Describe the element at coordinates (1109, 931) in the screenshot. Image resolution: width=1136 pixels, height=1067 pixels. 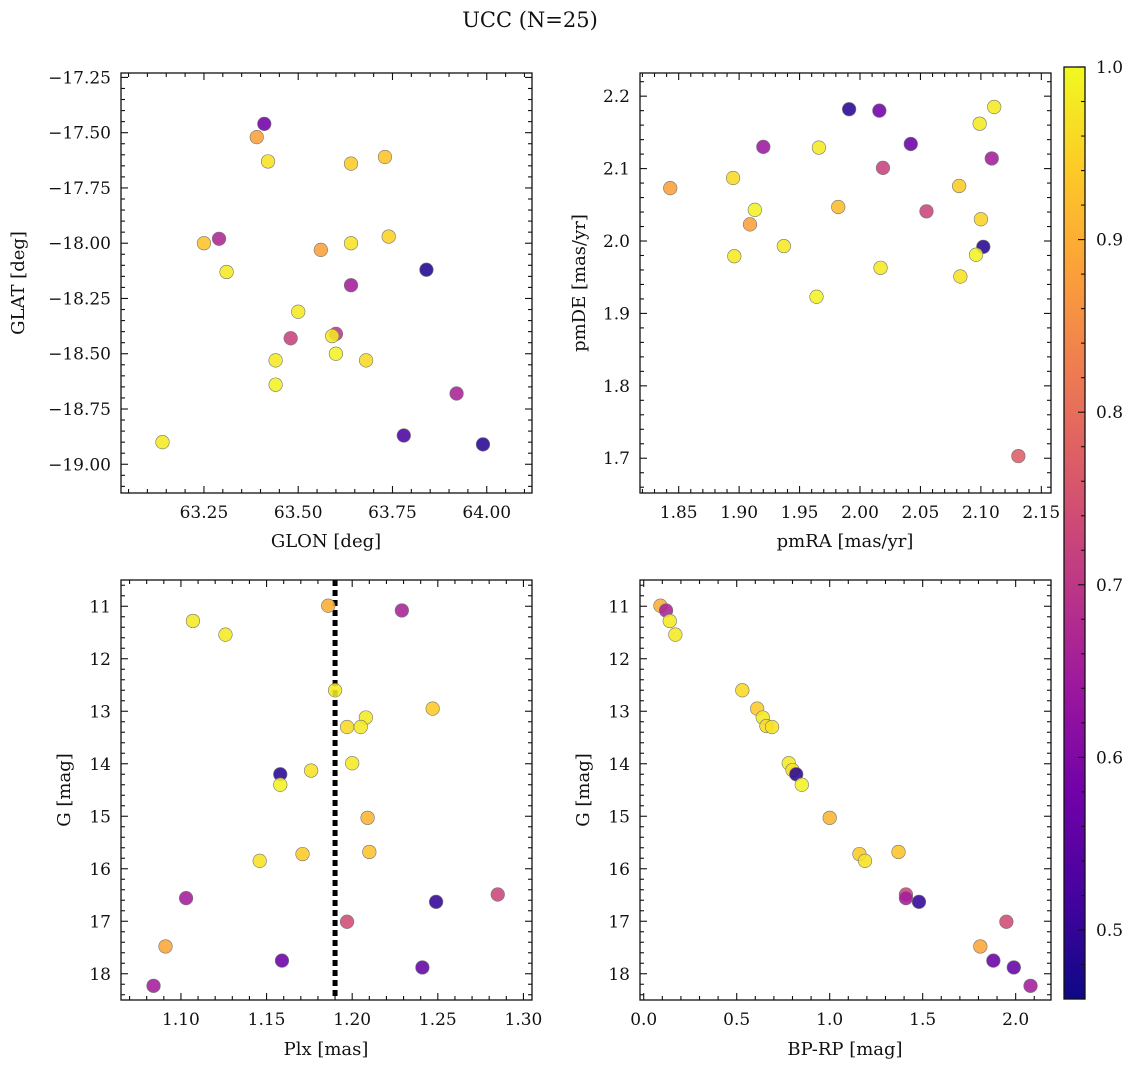
I see `colorbar-tick-label: 0.5` at that location.